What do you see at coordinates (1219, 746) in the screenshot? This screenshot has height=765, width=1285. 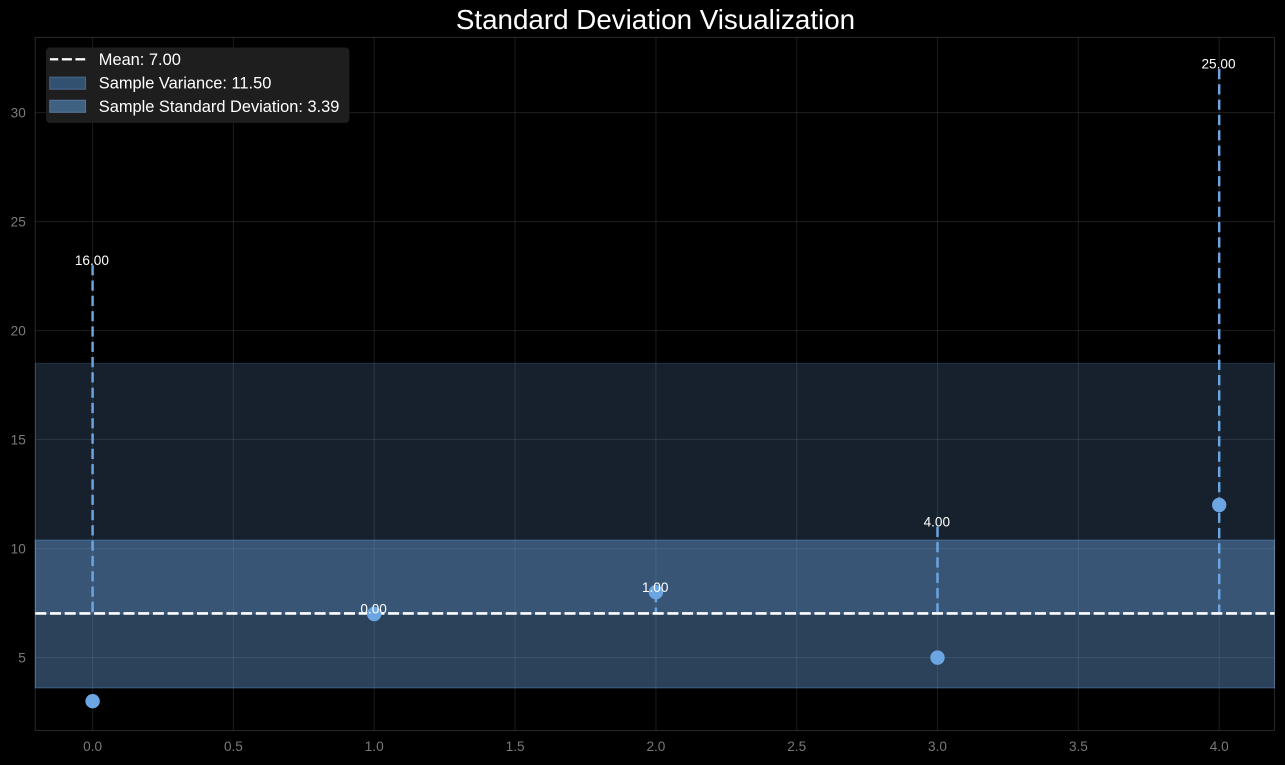 I see `svg-text: 4.0` at bounding box center [1219, 746].